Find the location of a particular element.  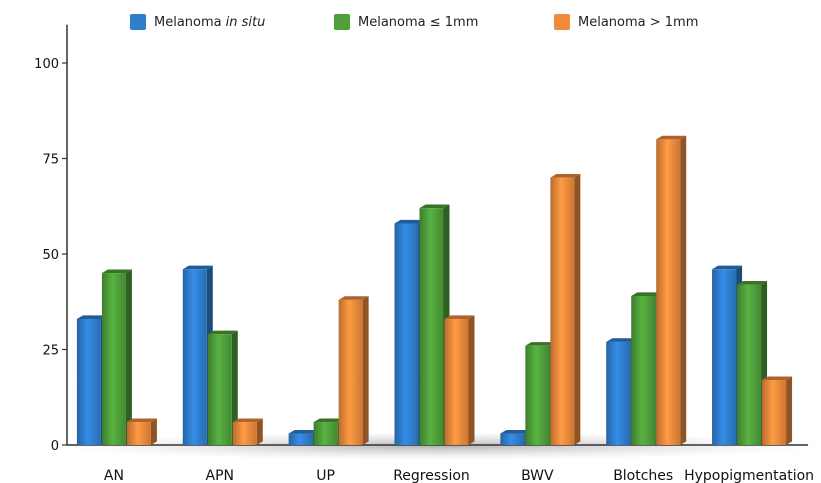

bar-blotches-melanoma-in-situ-top is located at coordinates (621, 340).